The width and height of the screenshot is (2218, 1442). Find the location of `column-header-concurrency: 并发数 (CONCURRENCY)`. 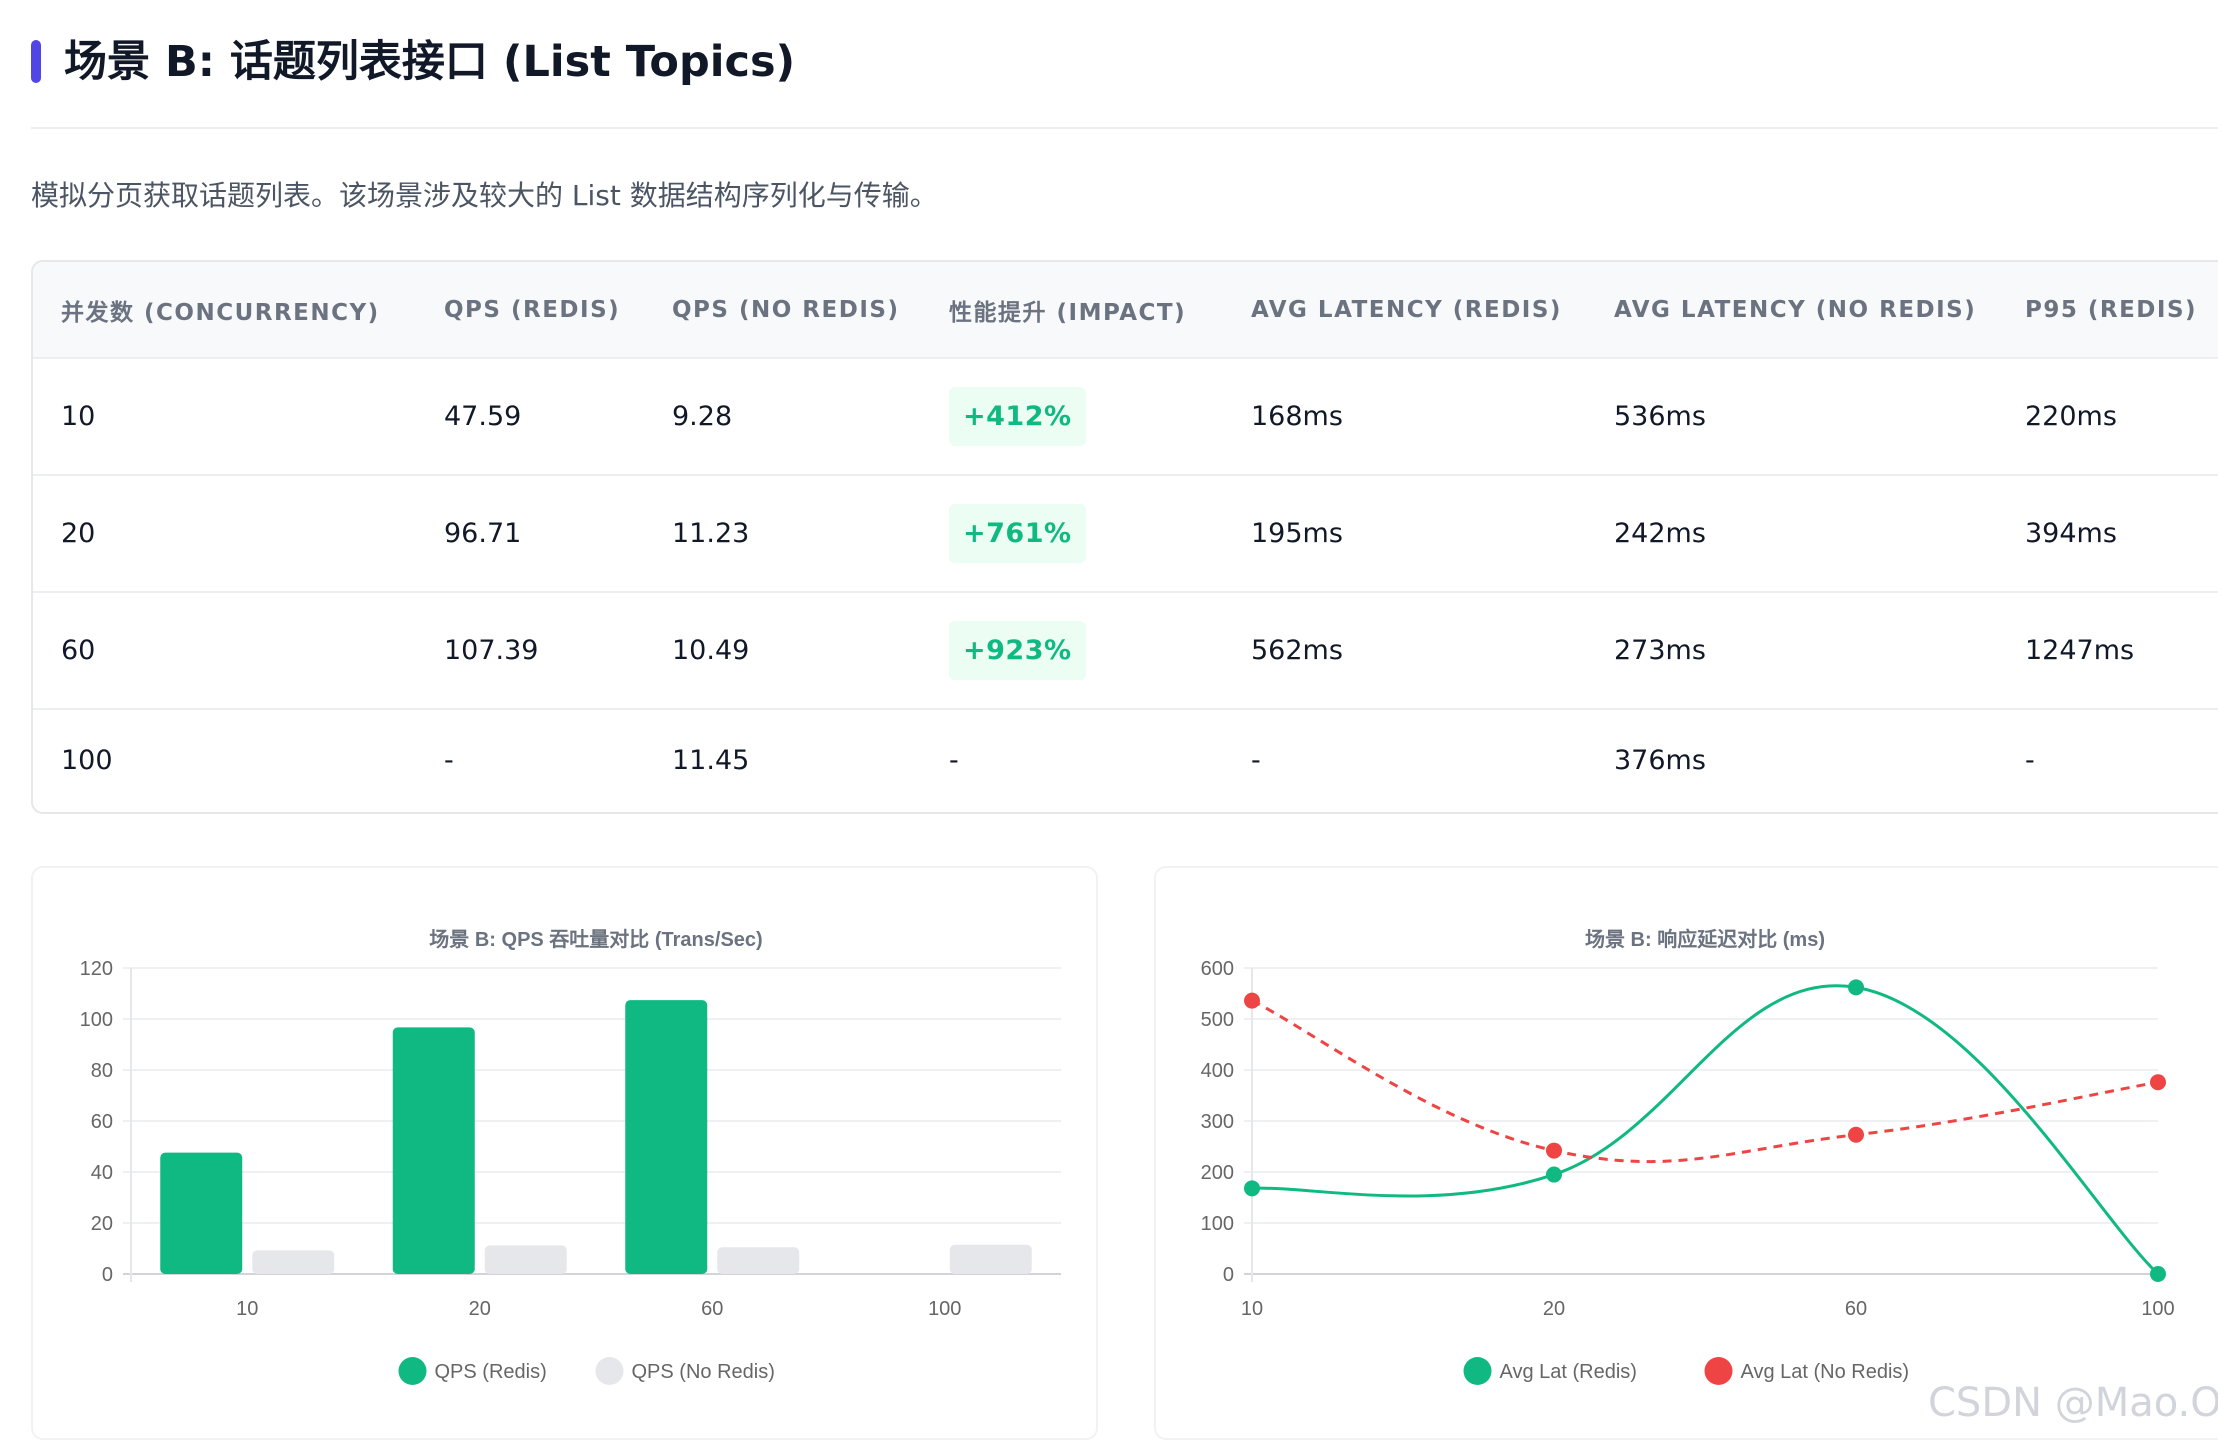

column-header-concurrency: 并发数 (CONCURRENCY) is located at coordinates (220, 312).